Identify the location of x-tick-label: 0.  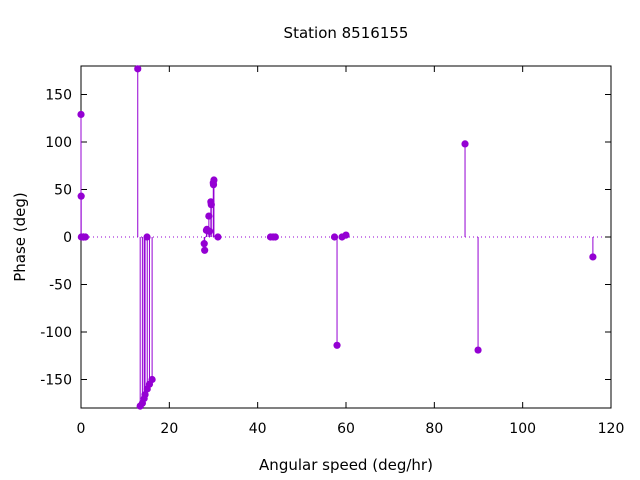
(81, 429).